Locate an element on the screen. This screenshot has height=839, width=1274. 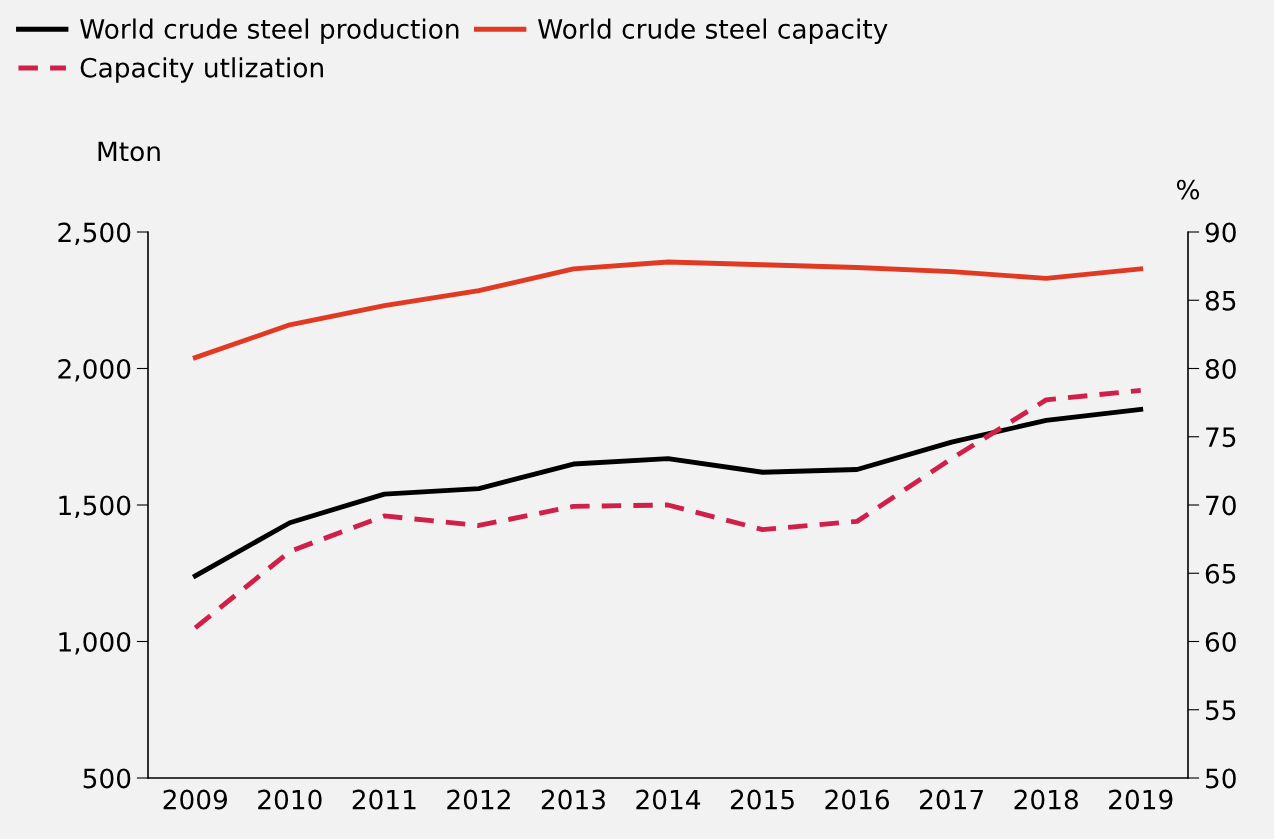
y2-tick-label: 75 is located at coordinates (1221, 437).